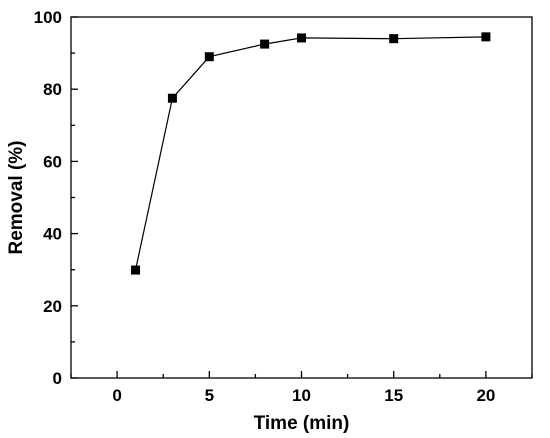 This screenshot has height=438, width=550. Describe the element at coordinates (52, 234) in the screenshot. I see `y-tick-label: 40` at that location.